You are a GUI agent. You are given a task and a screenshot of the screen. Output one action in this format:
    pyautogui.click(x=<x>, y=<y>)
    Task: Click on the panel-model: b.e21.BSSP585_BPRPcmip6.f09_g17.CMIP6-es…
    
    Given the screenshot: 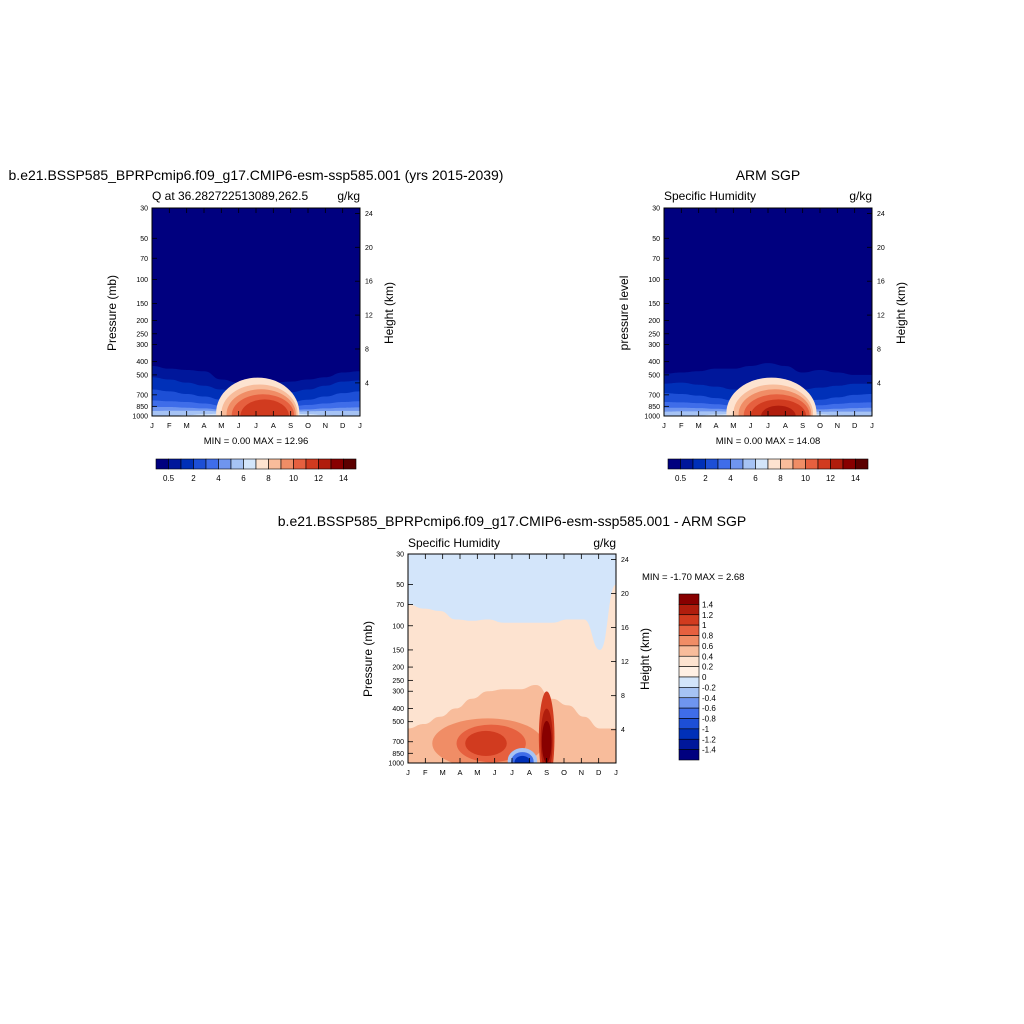 What is the action you would take?
    pyautogui.click(x=256, y=325)
    